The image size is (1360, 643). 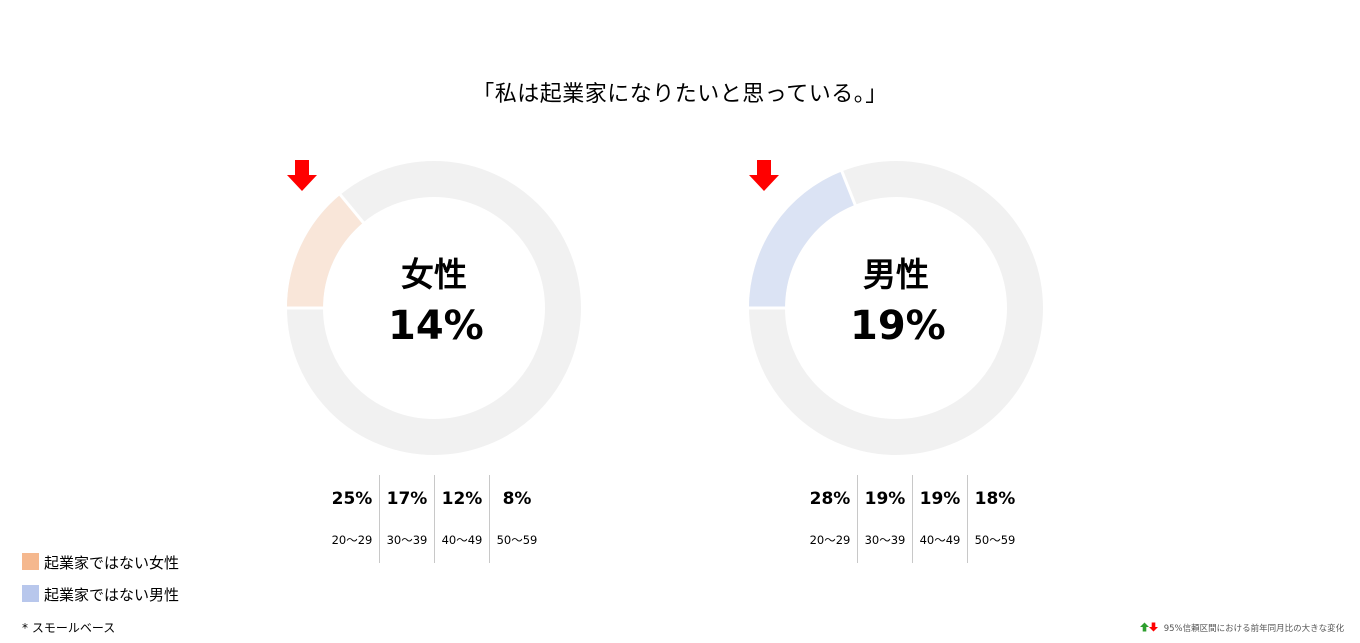 I want to click on donut-women-svg, so click(x=433, y=308).